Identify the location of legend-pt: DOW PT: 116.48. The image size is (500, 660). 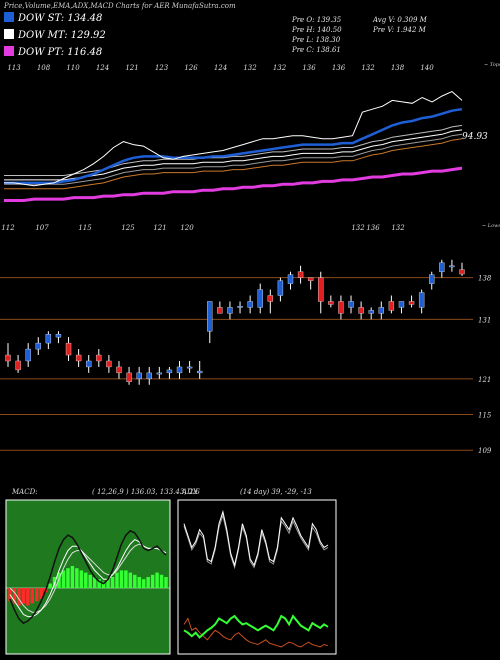
(53, 52).